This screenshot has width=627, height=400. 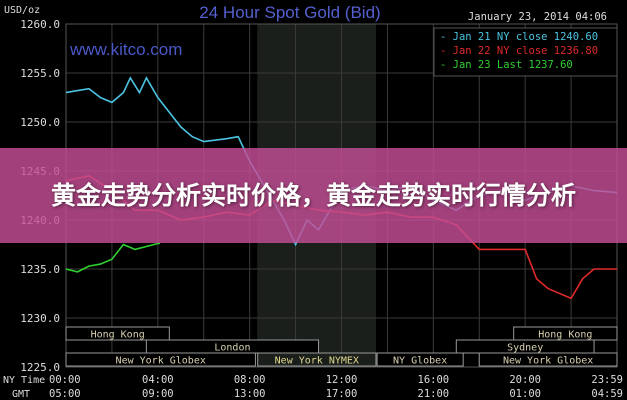 I want to click on x-tick-gmt: 21:00, so click(x=434, y=394).